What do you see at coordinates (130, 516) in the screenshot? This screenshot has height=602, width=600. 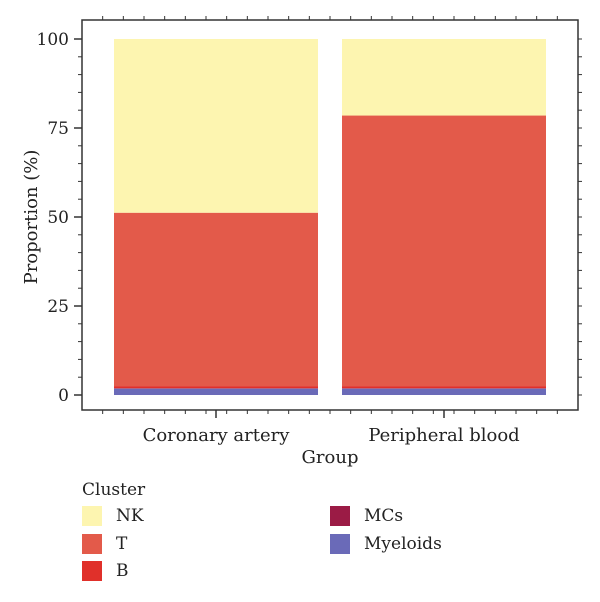 I see `legend-label-nk: NK` at bounding box center [130, 516].